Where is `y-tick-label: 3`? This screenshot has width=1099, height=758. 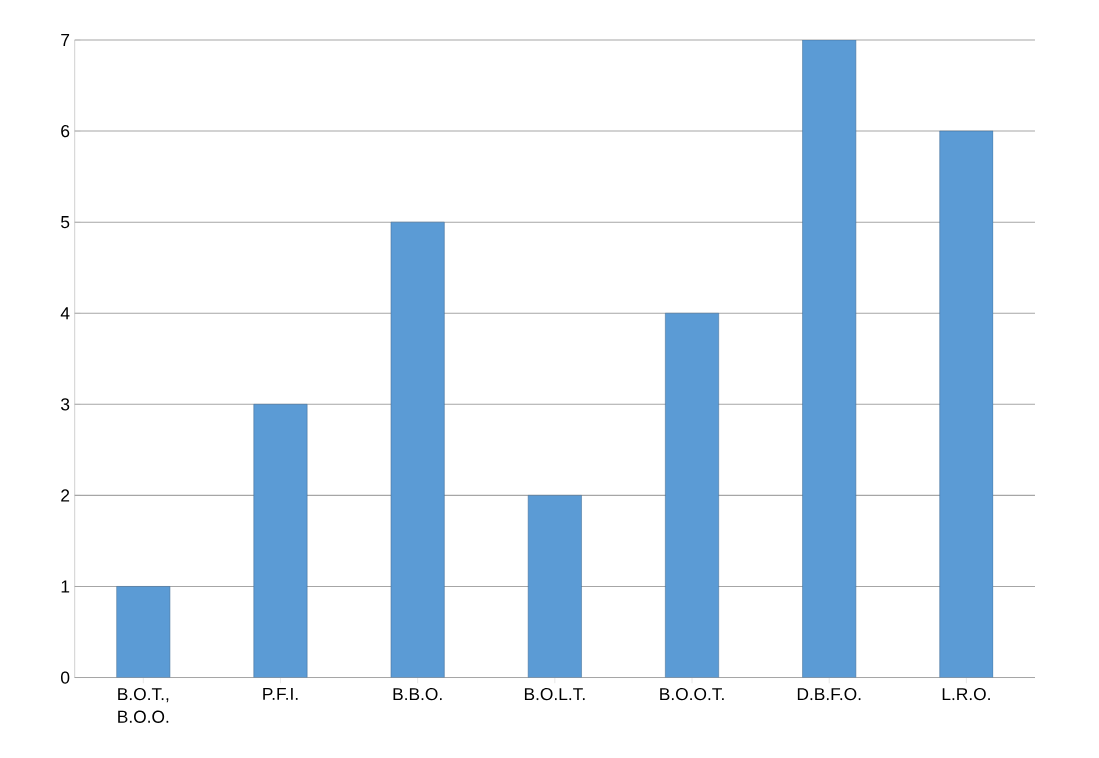
y-tick-label: 3 is located at coordinates (65, 404).